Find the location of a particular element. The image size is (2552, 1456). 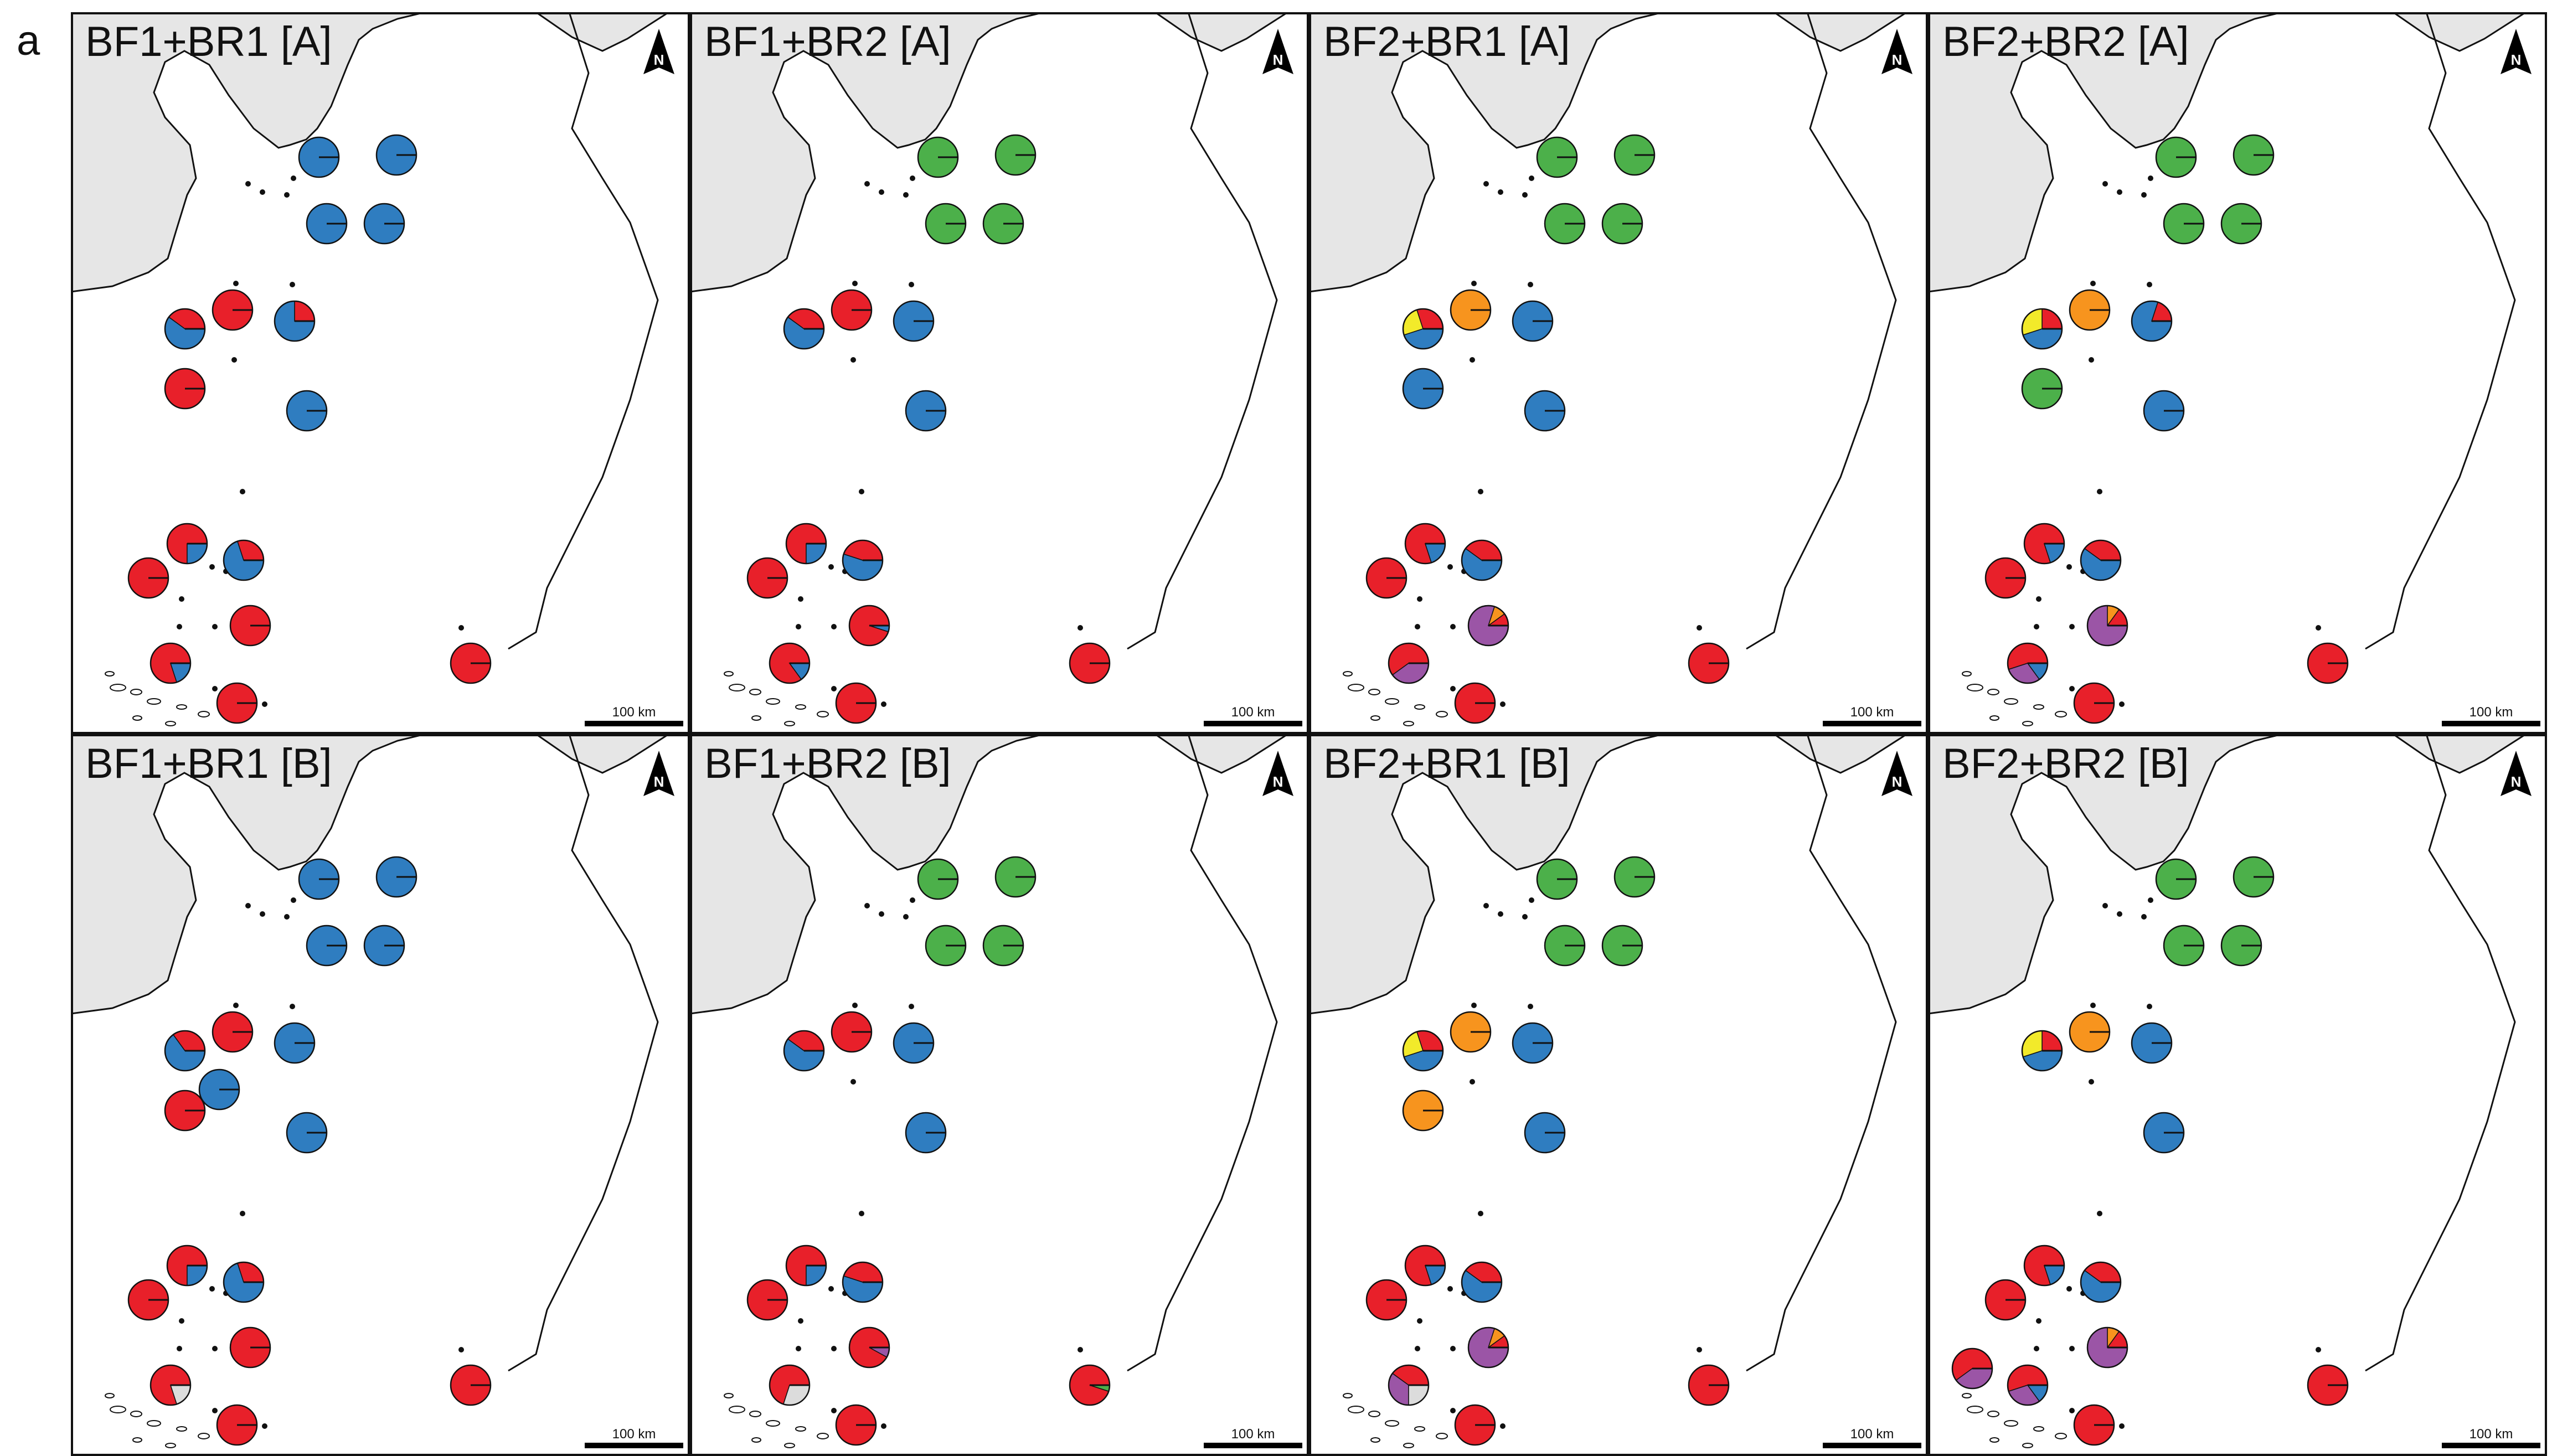

north-label: N is located at coordinates (2516, 59).